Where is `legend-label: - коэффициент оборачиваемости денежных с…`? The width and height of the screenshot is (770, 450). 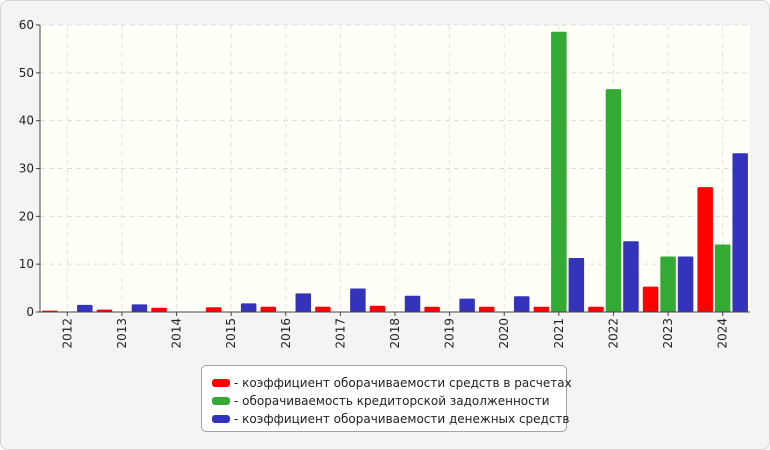 legend-label: - коэффициент оборачиваемости денежных с… is located at coordinates (402, 419).